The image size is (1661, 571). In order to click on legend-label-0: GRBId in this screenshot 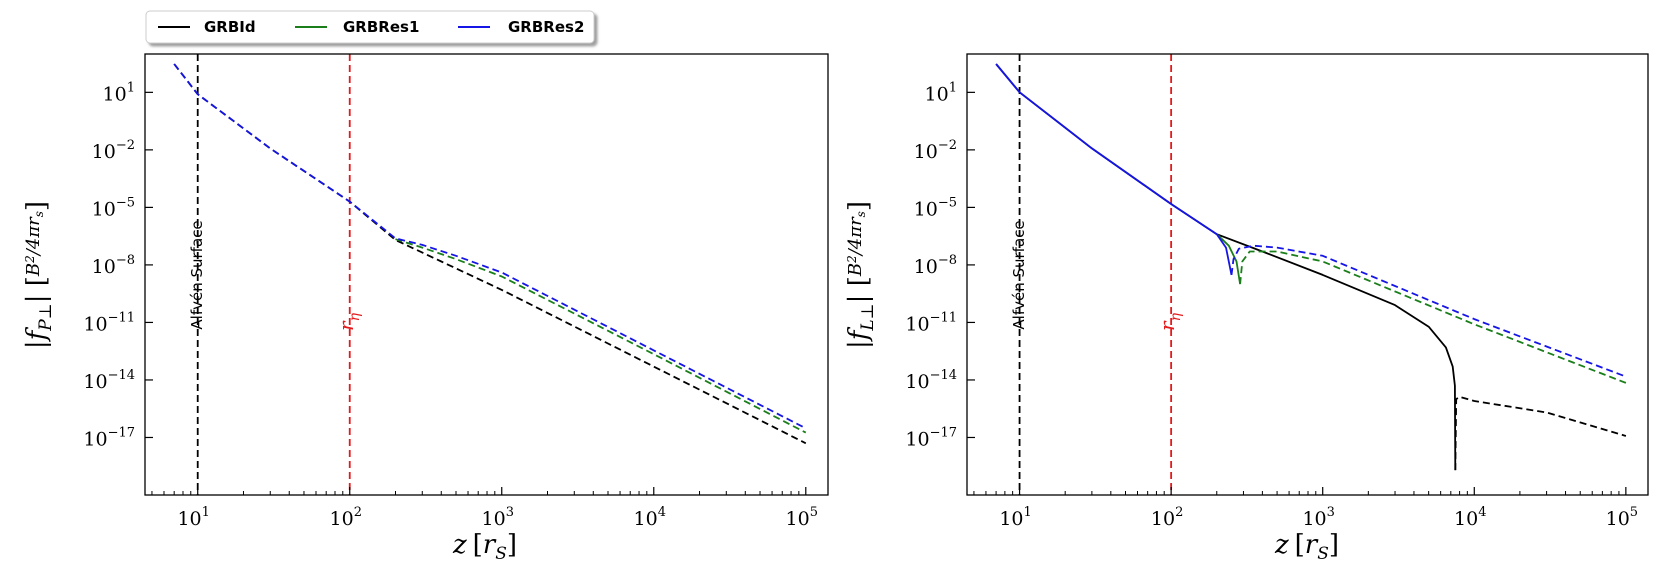, I will do `click(230, 27)`.